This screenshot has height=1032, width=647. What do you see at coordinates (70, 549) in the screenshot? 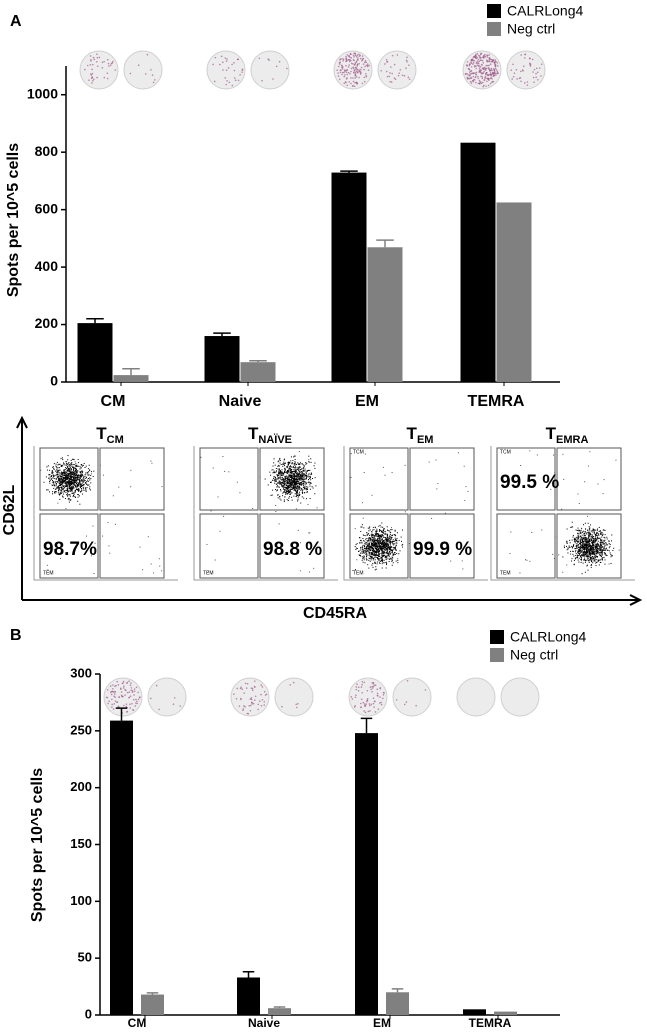
I see `flow-percent: 98.7%` at bounding box center [70, 549].